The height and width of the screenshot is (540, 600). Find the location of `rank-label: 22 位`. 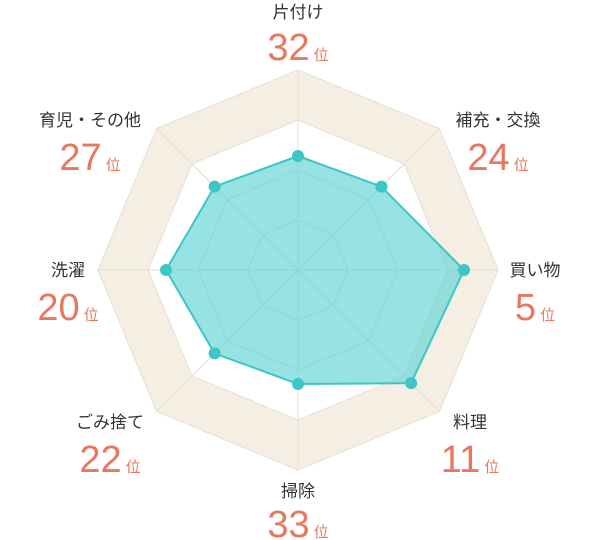

rank-label: 22 位 is located at coordinates (109, 460).